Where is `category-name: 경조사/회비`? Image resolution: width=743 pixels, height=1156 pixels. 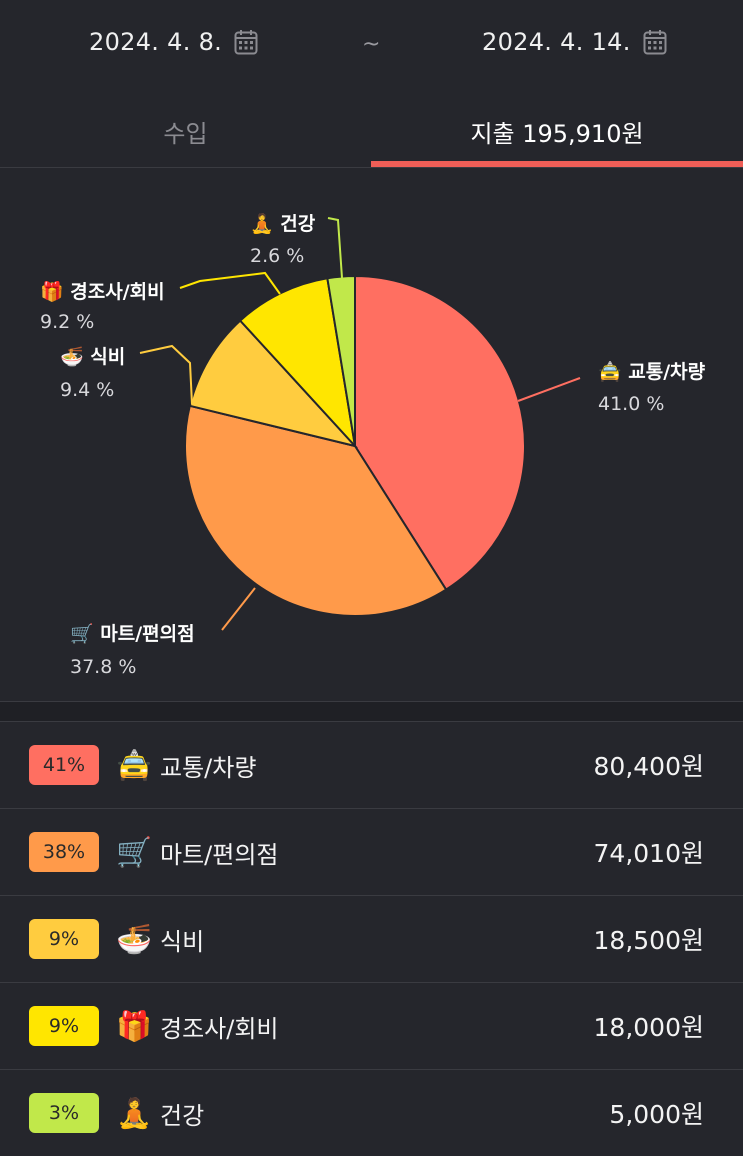
category-name: 경조사/회비 is located at coordinates (219, 1028).